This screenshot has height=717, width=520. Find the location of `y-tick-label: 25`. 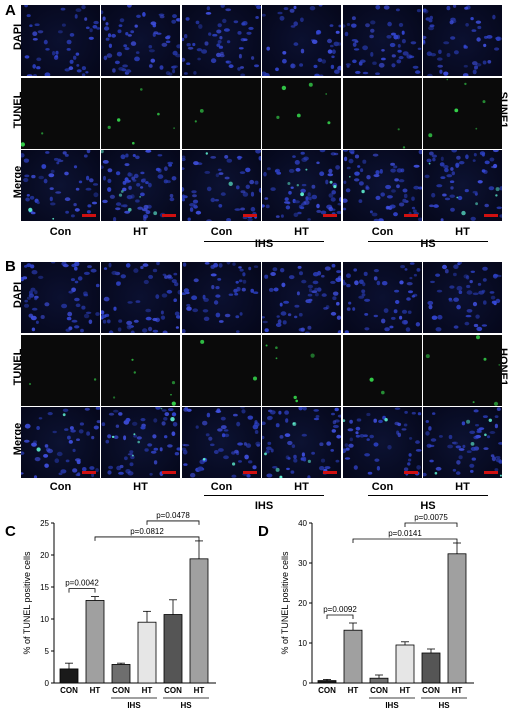

y-tick-label: 25 is located at coordinates (44, 523).